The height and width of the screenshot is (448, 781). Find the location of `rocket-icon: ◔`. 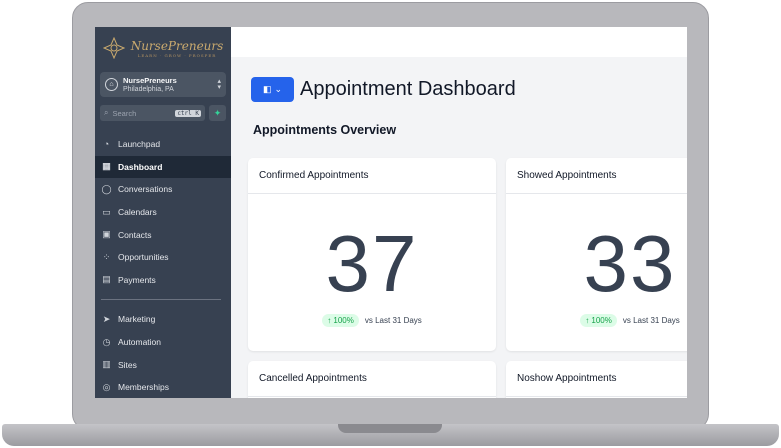

rocket-icon: ◔ is located at coordinates (106, 144).